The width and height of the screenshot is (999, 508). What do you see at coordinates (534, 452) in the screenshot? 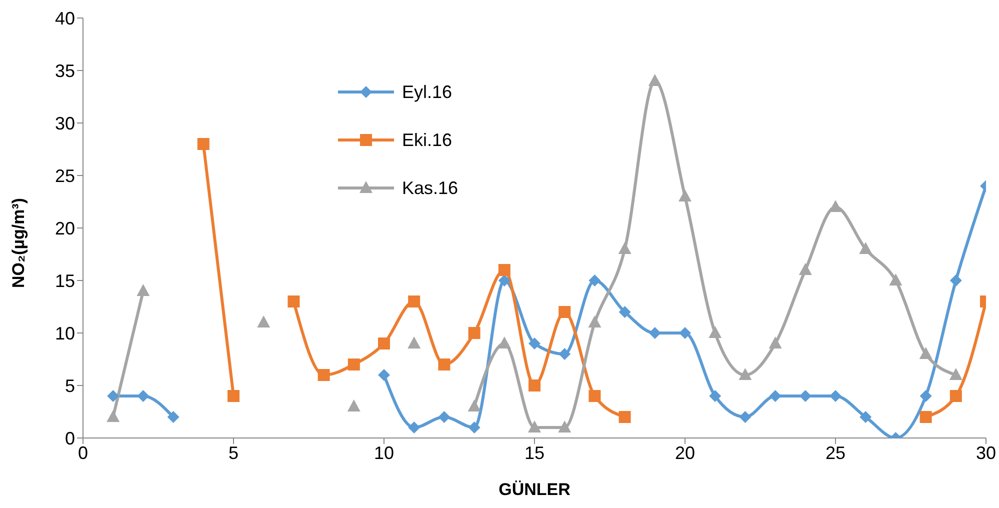
I see `x-tick-label: 15` at bounding box center [534, 452].